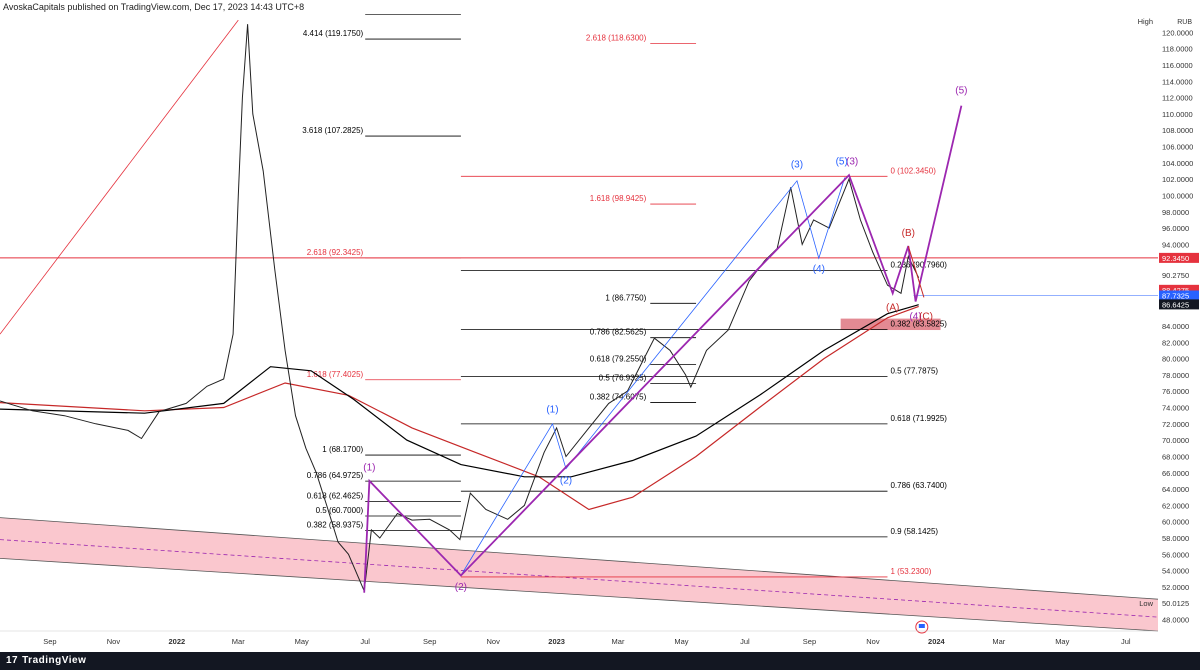 The height and width of the screenshot is (670, 1200). Describe the element at coordinates (332, 130) in the screenshot. I see `fib-left-label: 3.618 (107.2825)` at that location.